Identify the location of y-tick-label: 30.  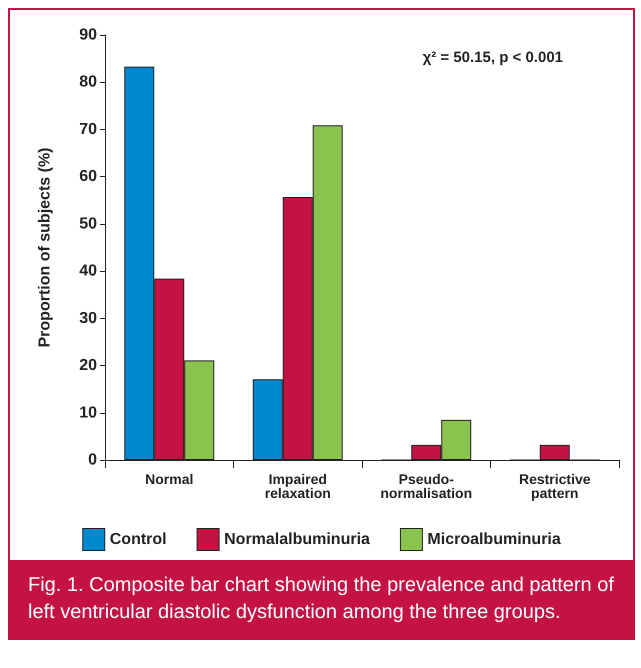
(88, 318).